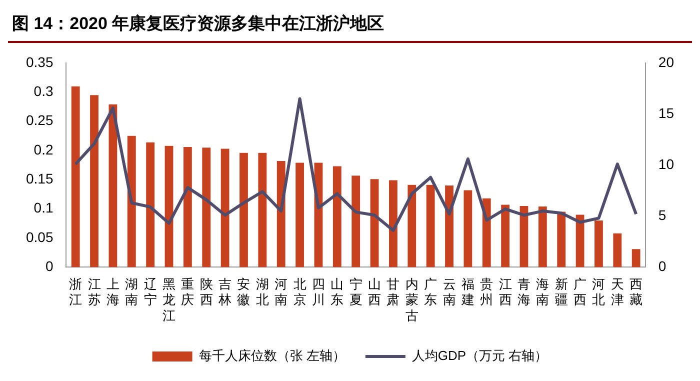  What do you see at coordinates (272, 356) in the screenshot?
I see `legend-label: 每千人床位数（张 左轴）` at bounding box center [272, 356].